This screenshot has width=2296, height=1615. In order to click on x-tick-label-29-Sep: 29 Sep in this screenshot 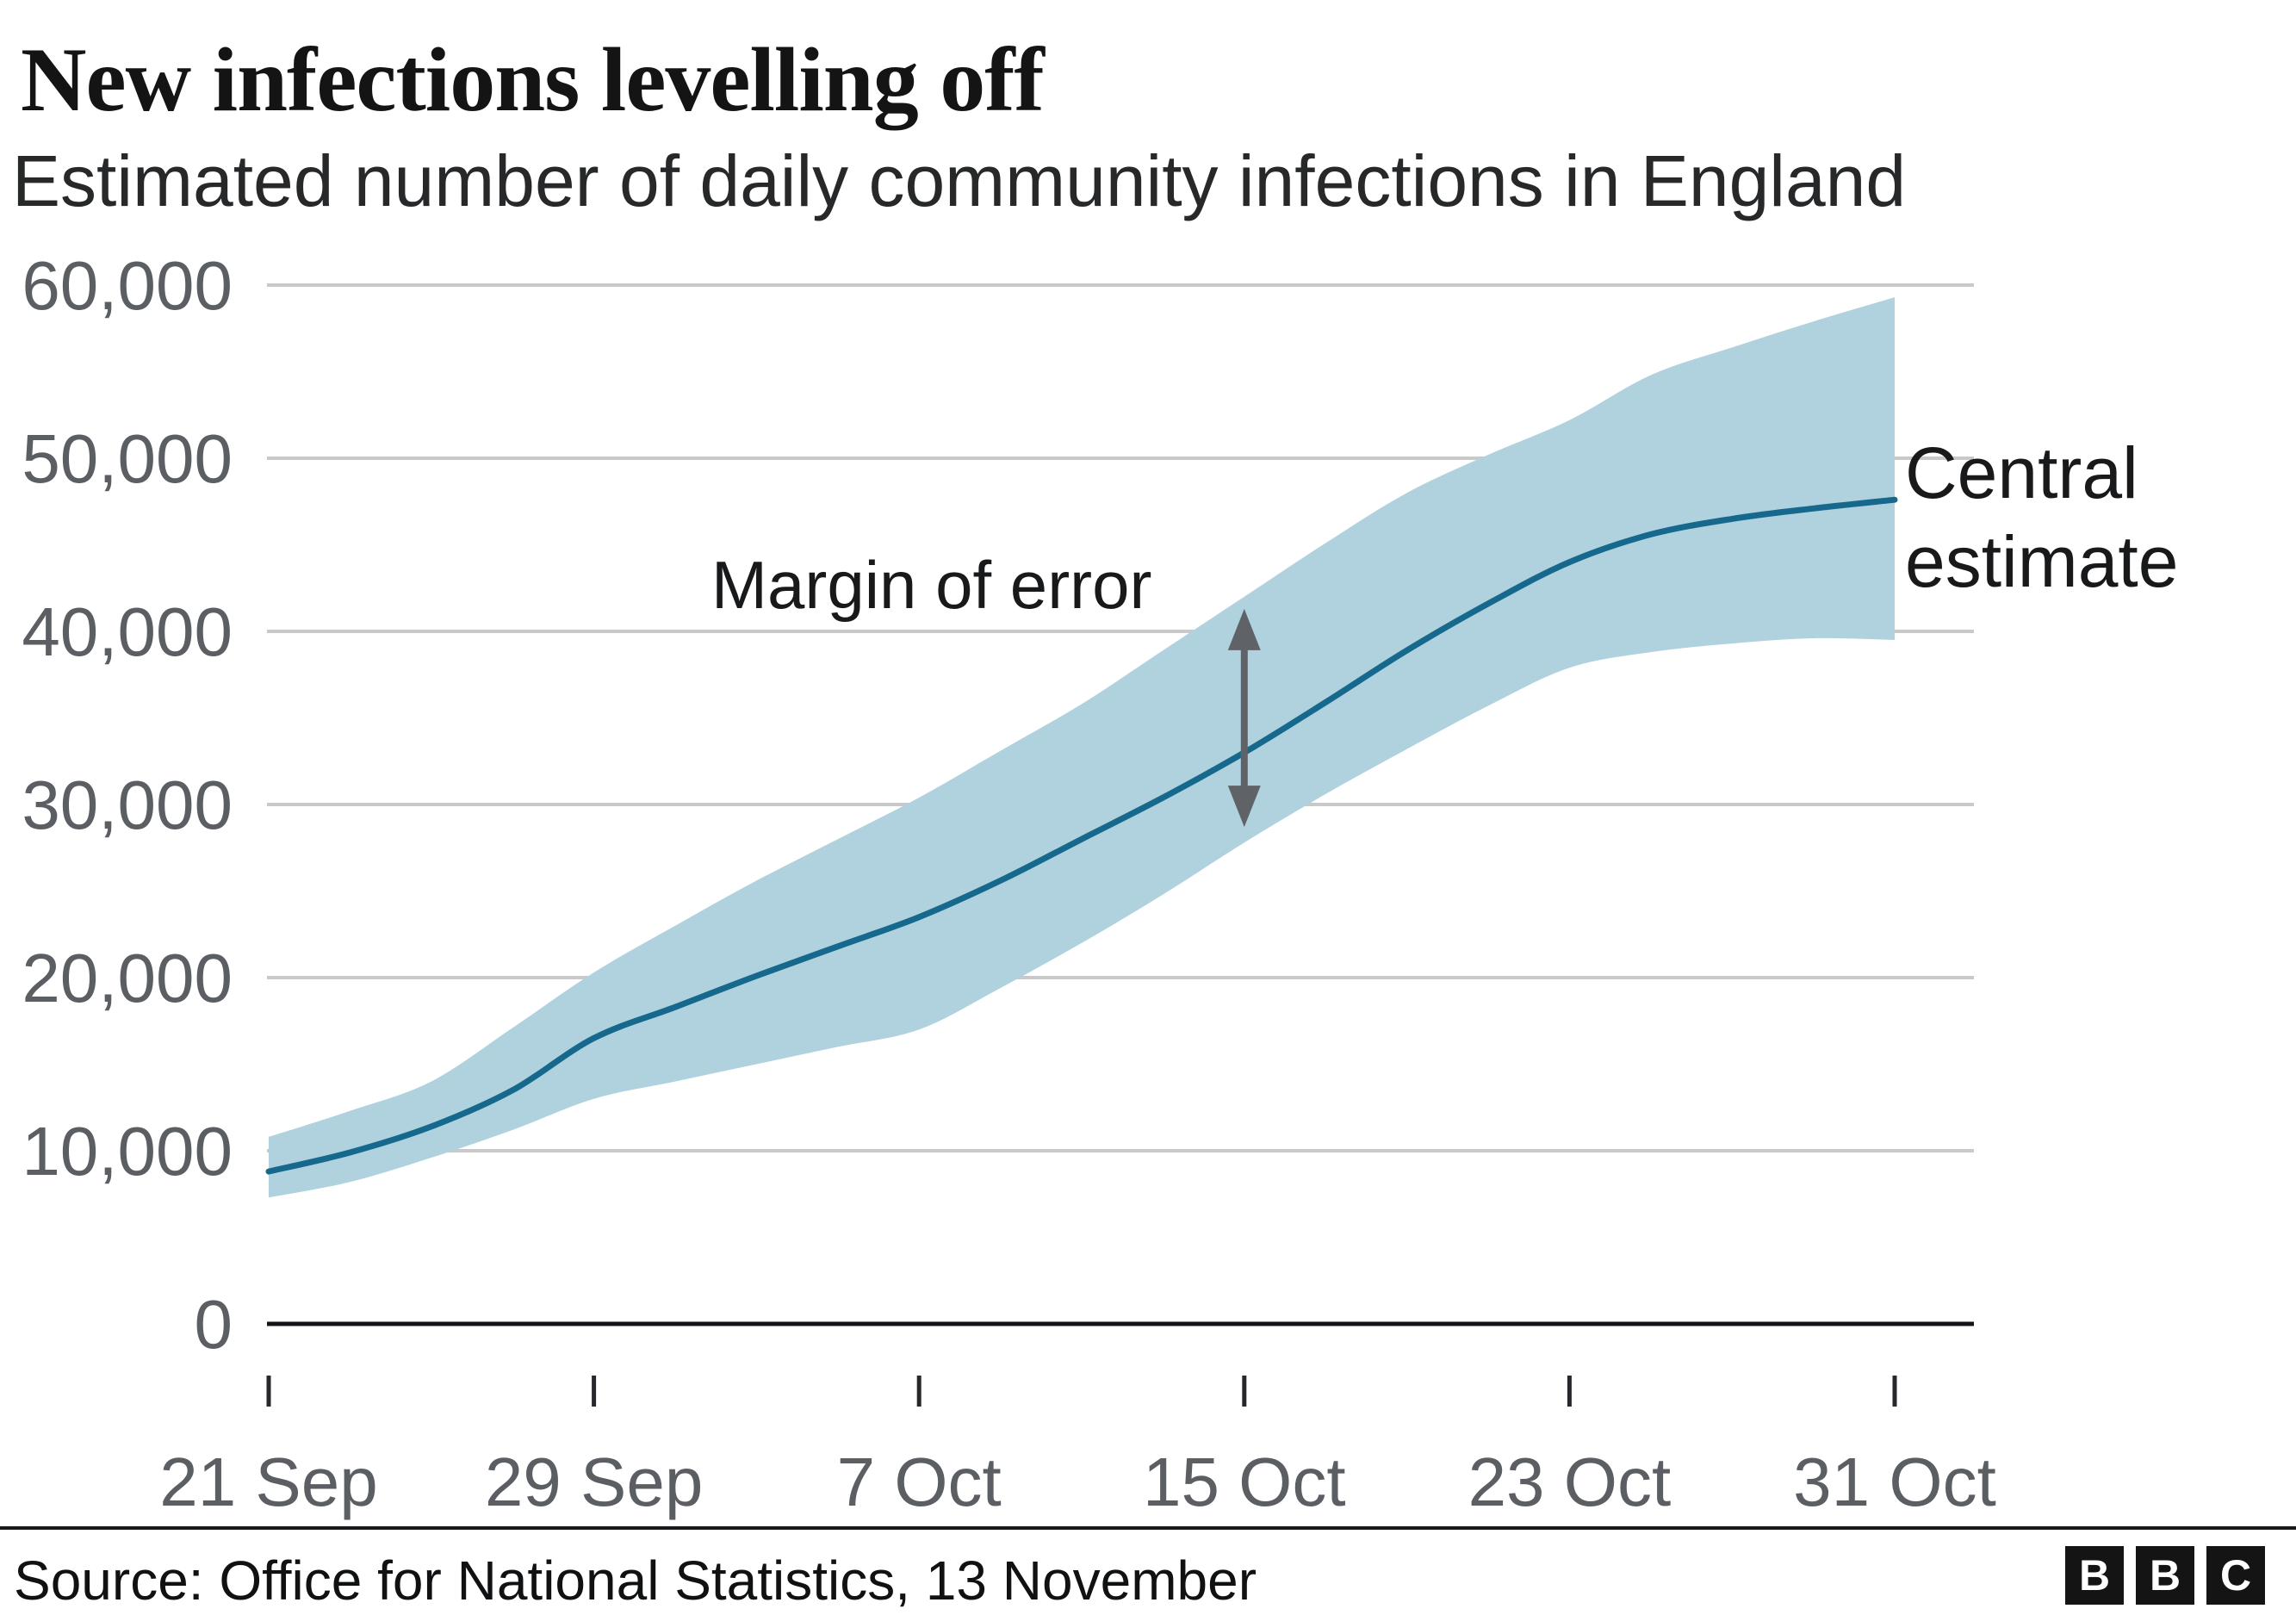, I will do `click(594, 1482)`.